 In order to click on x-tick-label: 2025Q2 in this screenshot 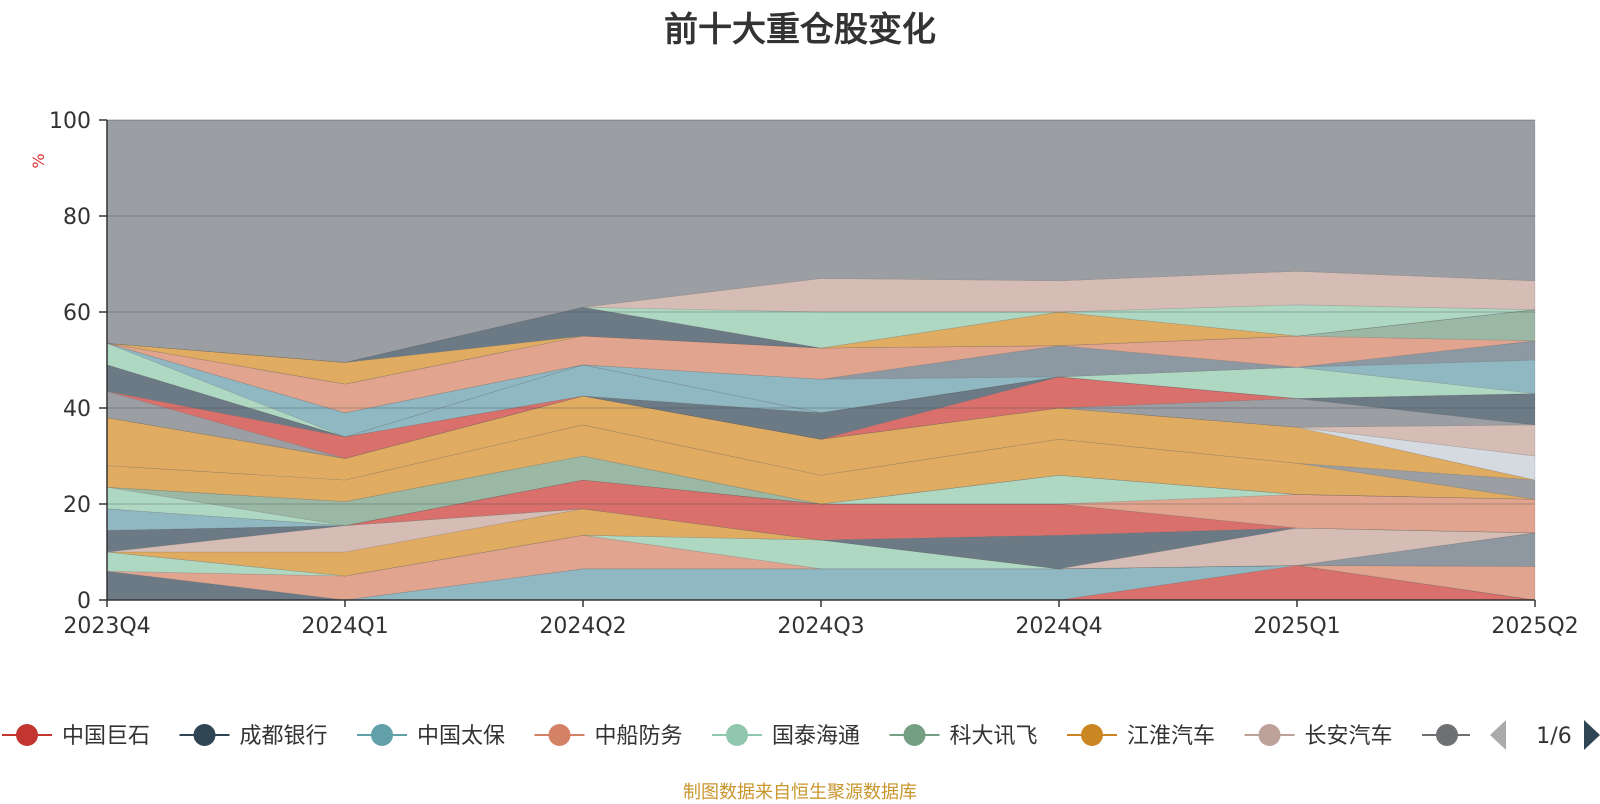, I will do `click(1534, 626)`.